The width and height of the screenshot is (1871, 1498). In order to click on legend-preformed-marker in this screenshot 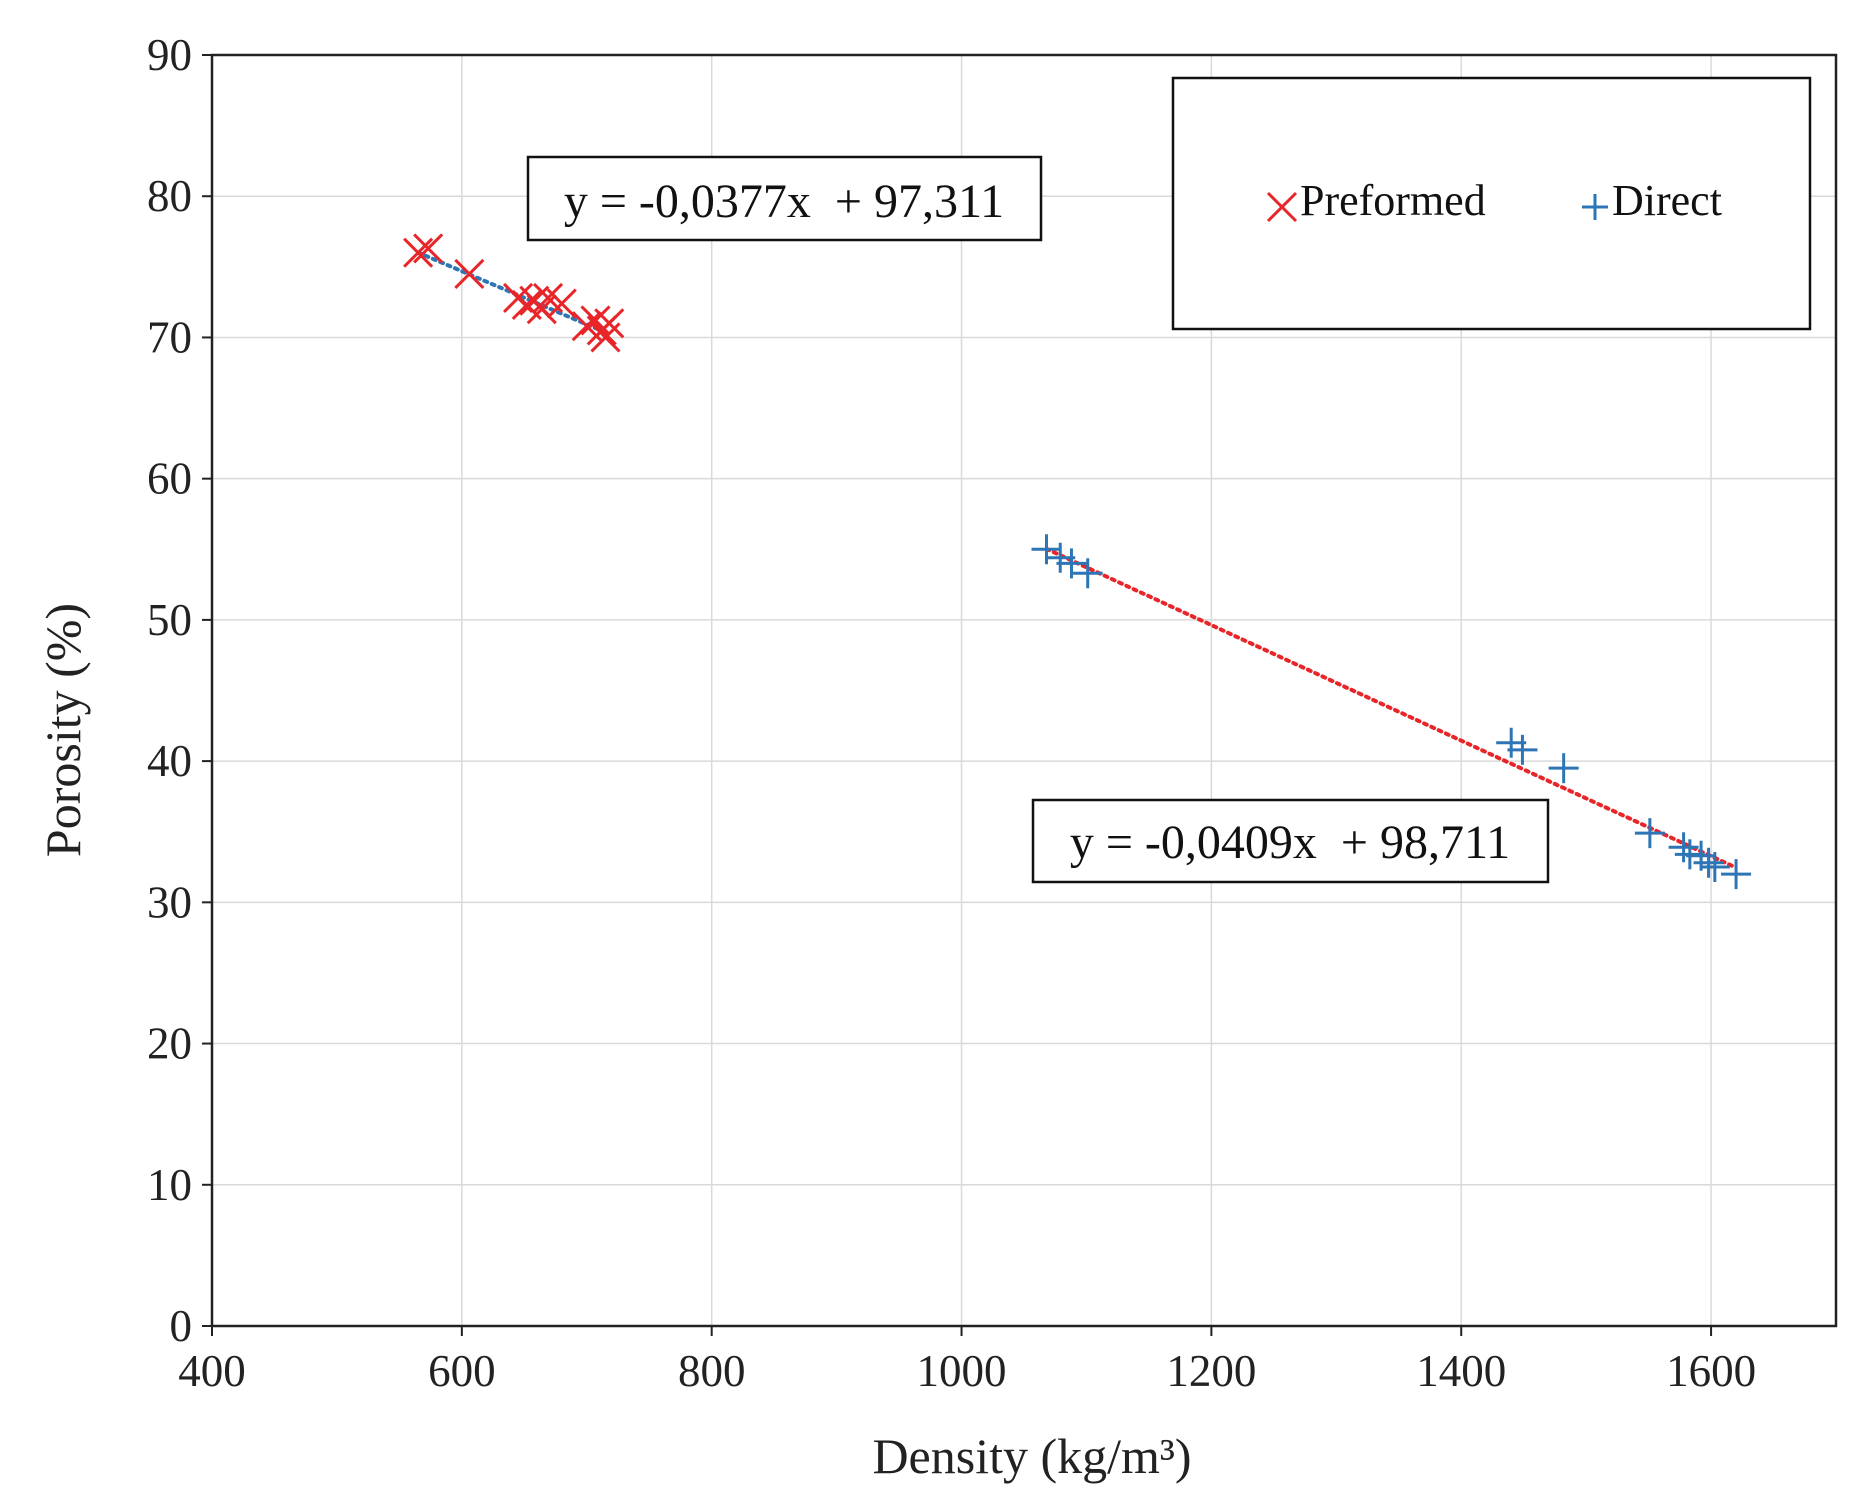, I will do `click(1282, 207)`.